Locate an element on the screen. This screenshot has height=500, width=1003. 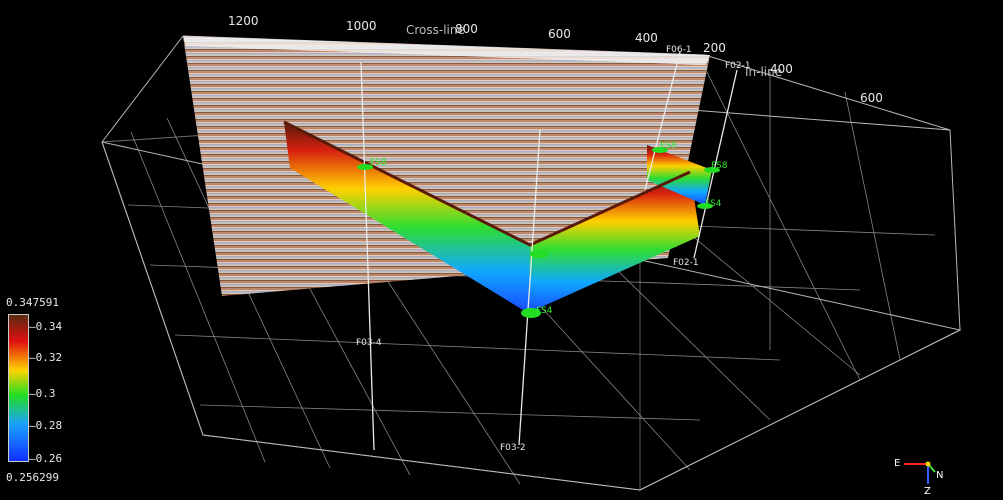
crossline-tick: 1000 is located at coordinates (361, 26).